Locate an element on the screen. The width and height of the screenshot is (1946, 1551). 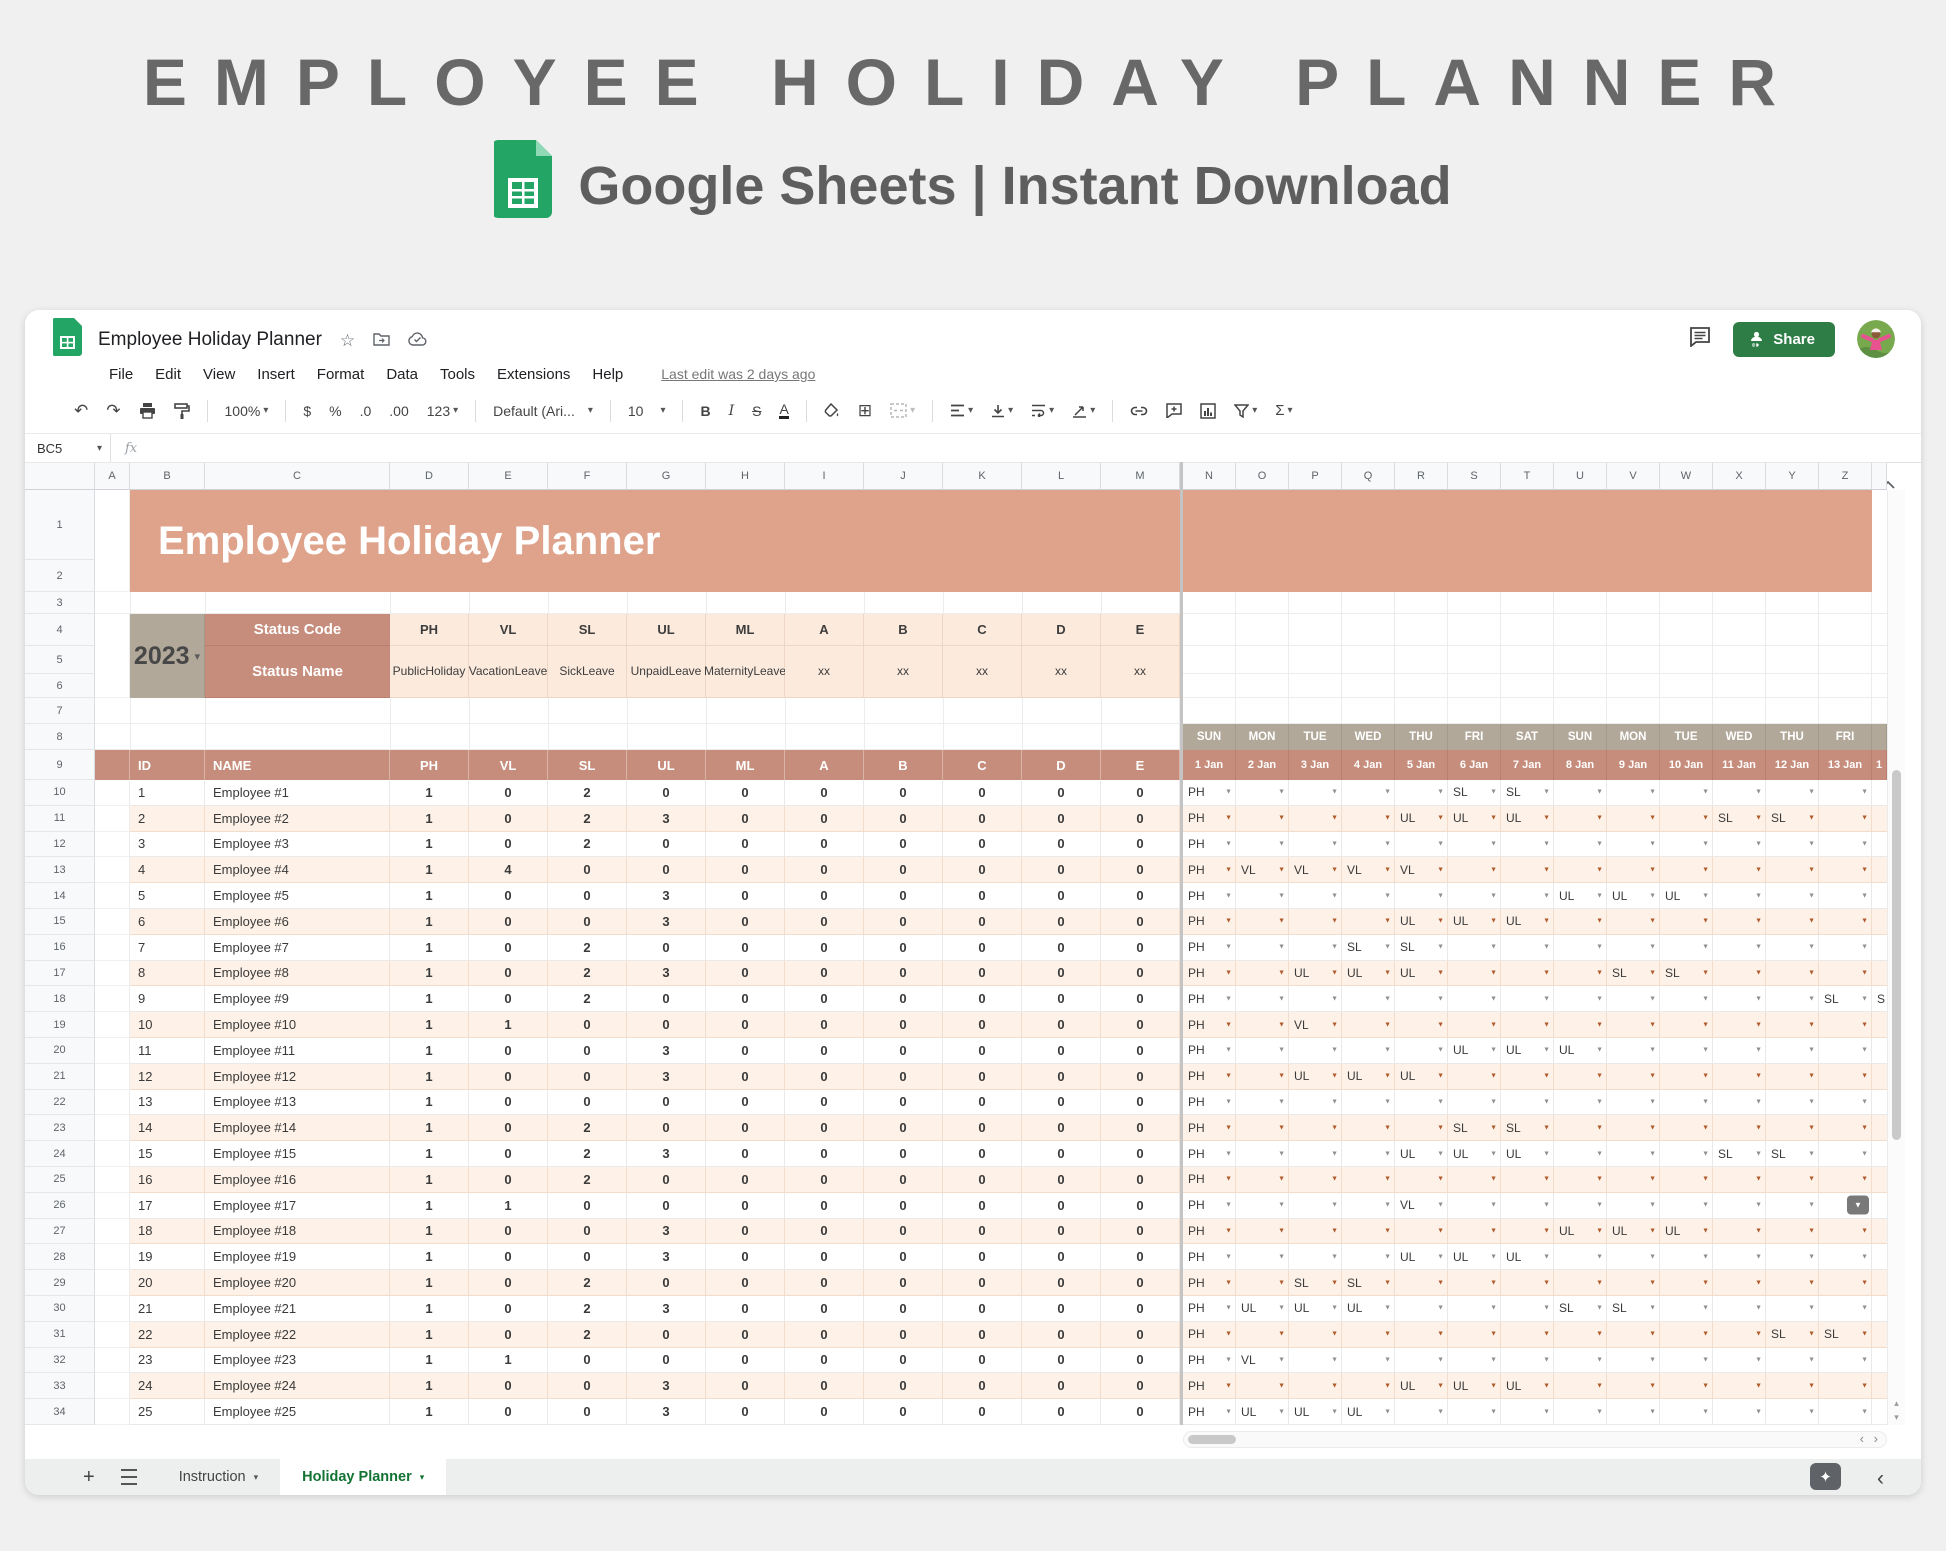
leave-count-cell: 2 is located at coordinates (587, 1179).